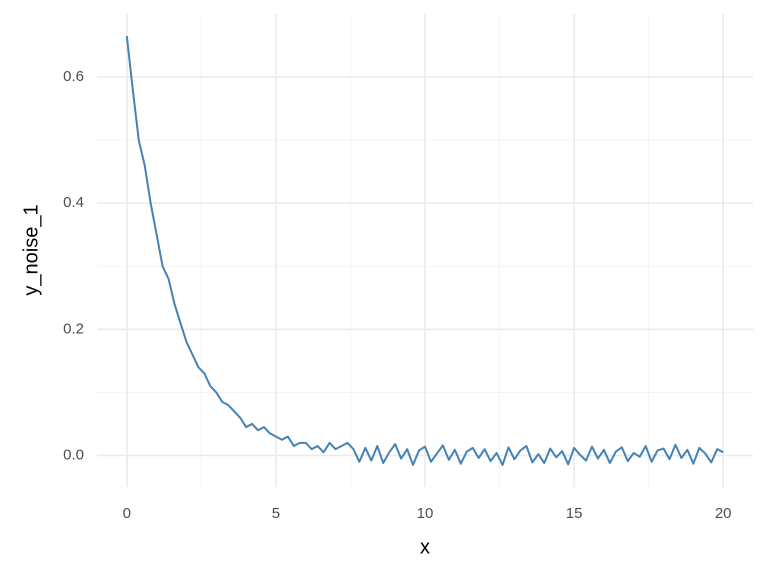  Describe the element at coordinates (73, 76) in the screenshot. I see `y-tick-label: 0.6` at that location.